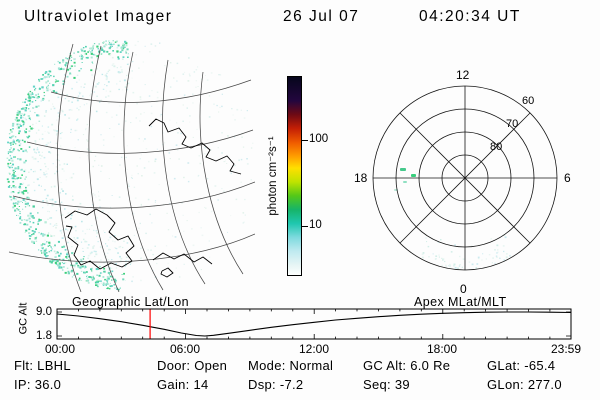  Describe the element at coordinates (386, 384) in the screenshot. I see `status-seq: Seq: 39` at that location.